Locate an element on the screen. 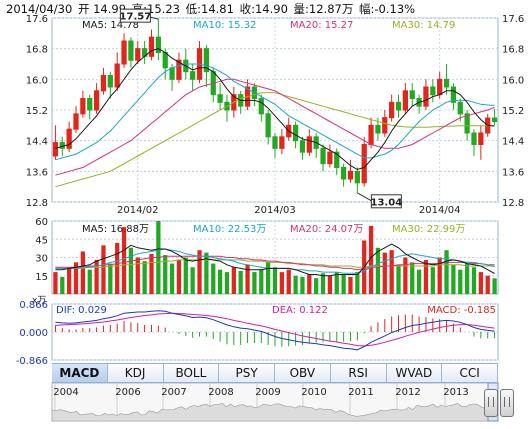 The width and height of the screenshot is (530, 429). tab-psy: PSY is located at coordinates (247, 373).